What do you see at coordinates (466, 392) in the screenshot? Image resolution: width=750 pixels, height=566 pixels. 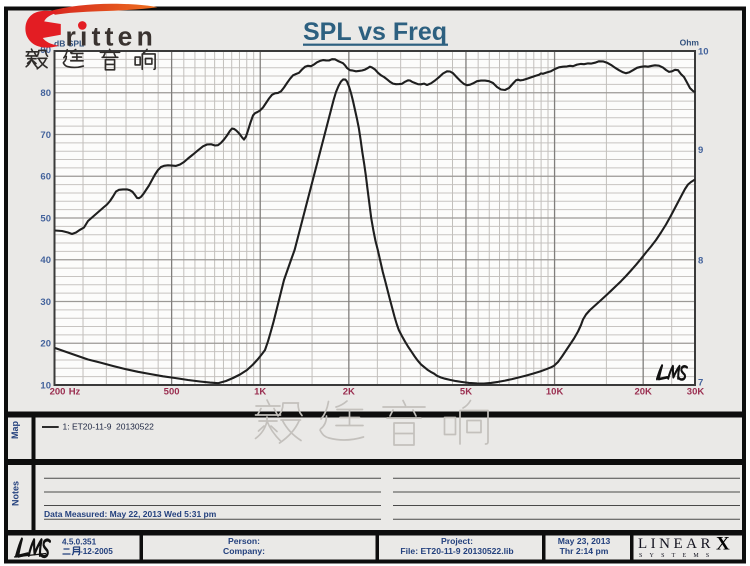 I see `svg-text: 5K` at bounding box center [466, 392].